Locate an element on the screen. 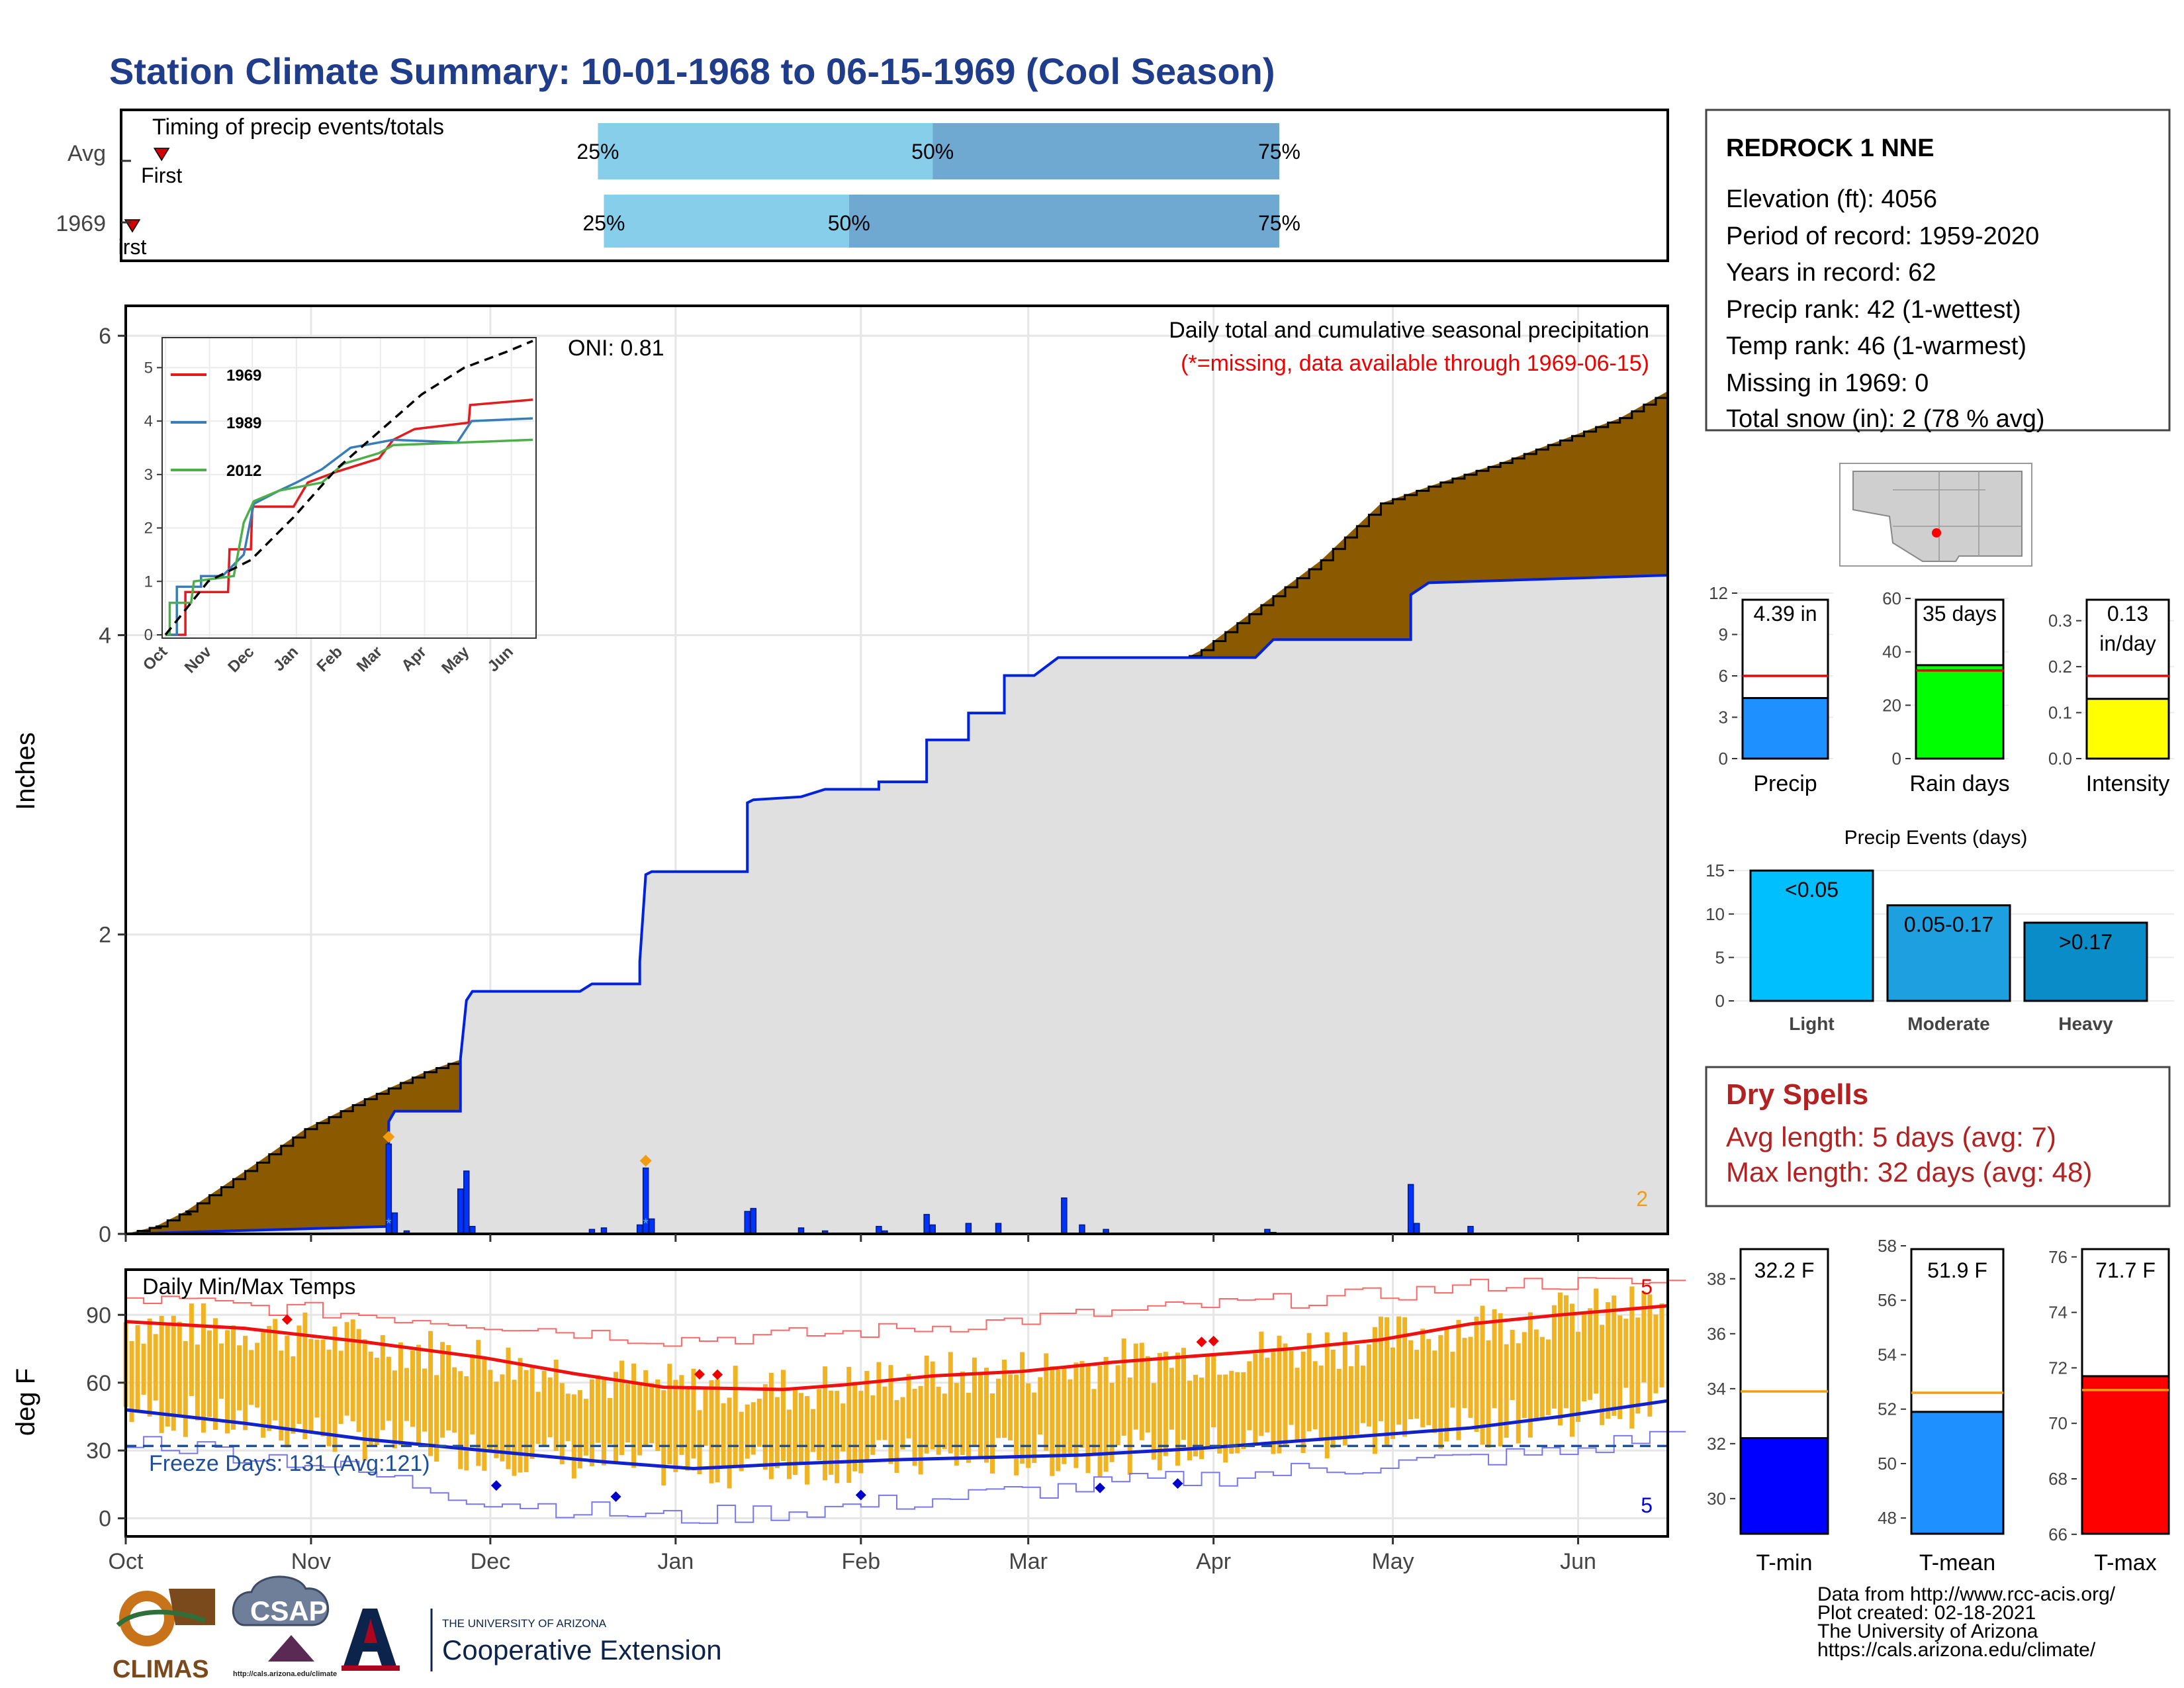 This screenshot has width=2184, height=1688. totals-y-tick-label: 0.3 is located at coordinates (2060, 621).